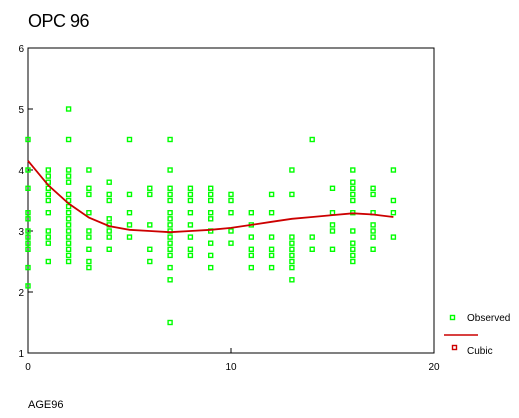 The width and height of the screenshot is (519, 418). I want to click on cubic-fit-line, so click(210, 197).